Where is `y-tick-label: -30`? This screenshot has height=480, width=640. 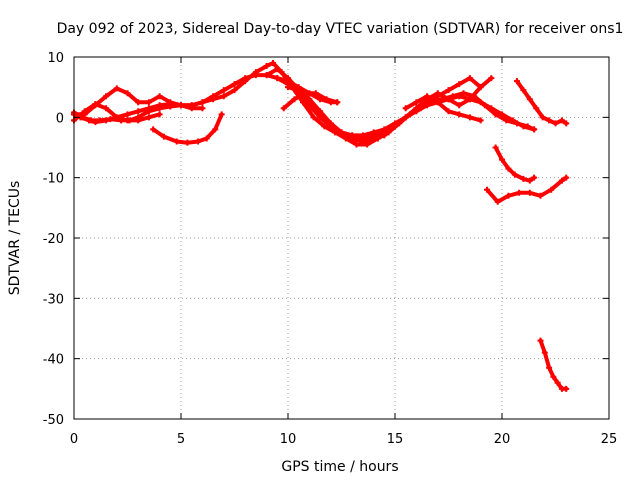
y-tick-label: -30 is located at coordinates (53, 299).